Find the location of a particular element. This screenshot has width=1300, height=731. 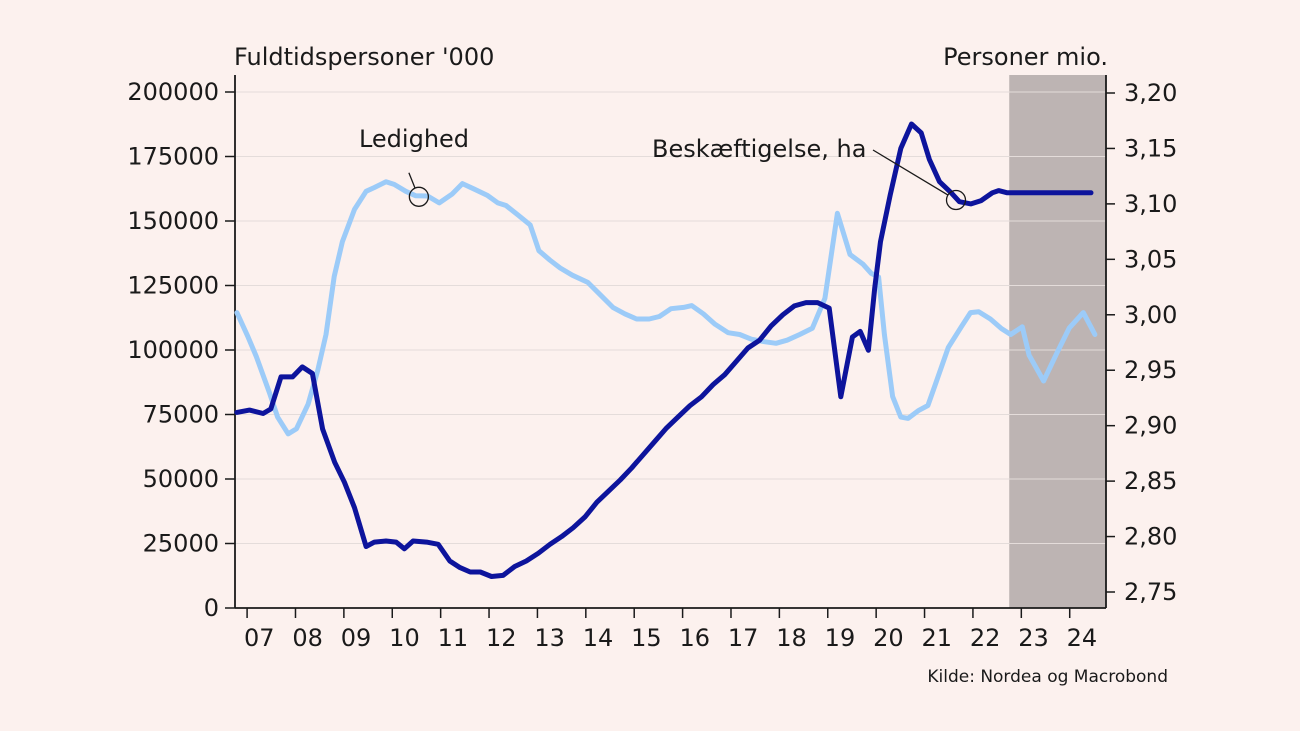

right-tick-label: 2,95 is located at coordinates (1150, 370).